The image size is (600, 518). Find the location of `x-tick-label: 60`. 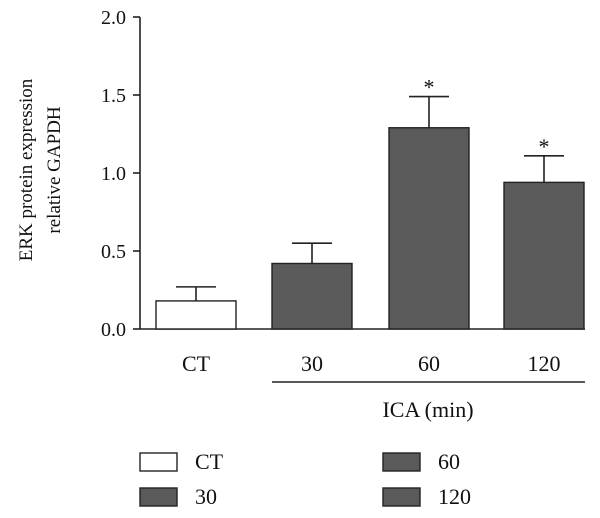

x-tick-label: 60 is located at coordinates (429, 363).